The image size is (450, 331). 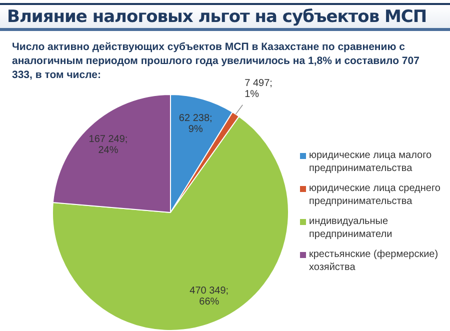 I want to click on legend-label: индивидуальные предприниматели, so click(x=351, y=228).